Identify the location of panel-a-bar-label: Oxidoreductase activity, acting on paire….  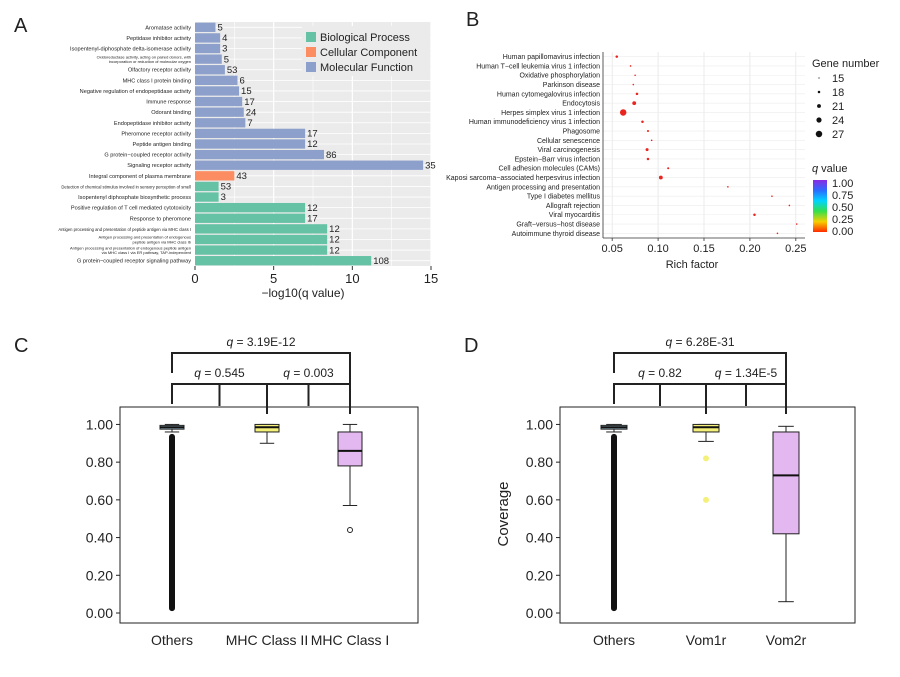
(144, 59).